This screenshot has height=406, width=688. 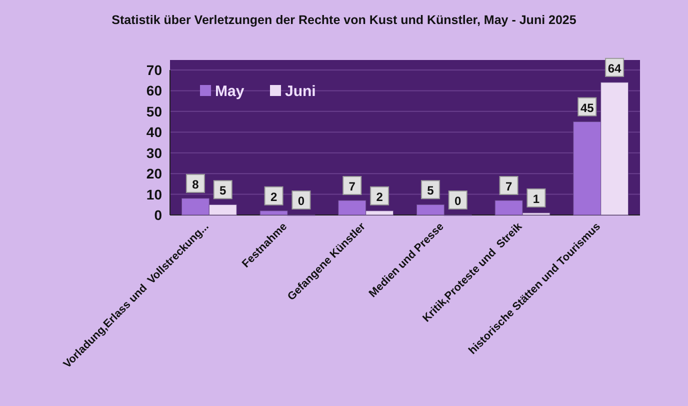 What do you see at coordinates (196, 184) in the screenshot?
I see `data-label: 8` at bounding box center [196, 184].